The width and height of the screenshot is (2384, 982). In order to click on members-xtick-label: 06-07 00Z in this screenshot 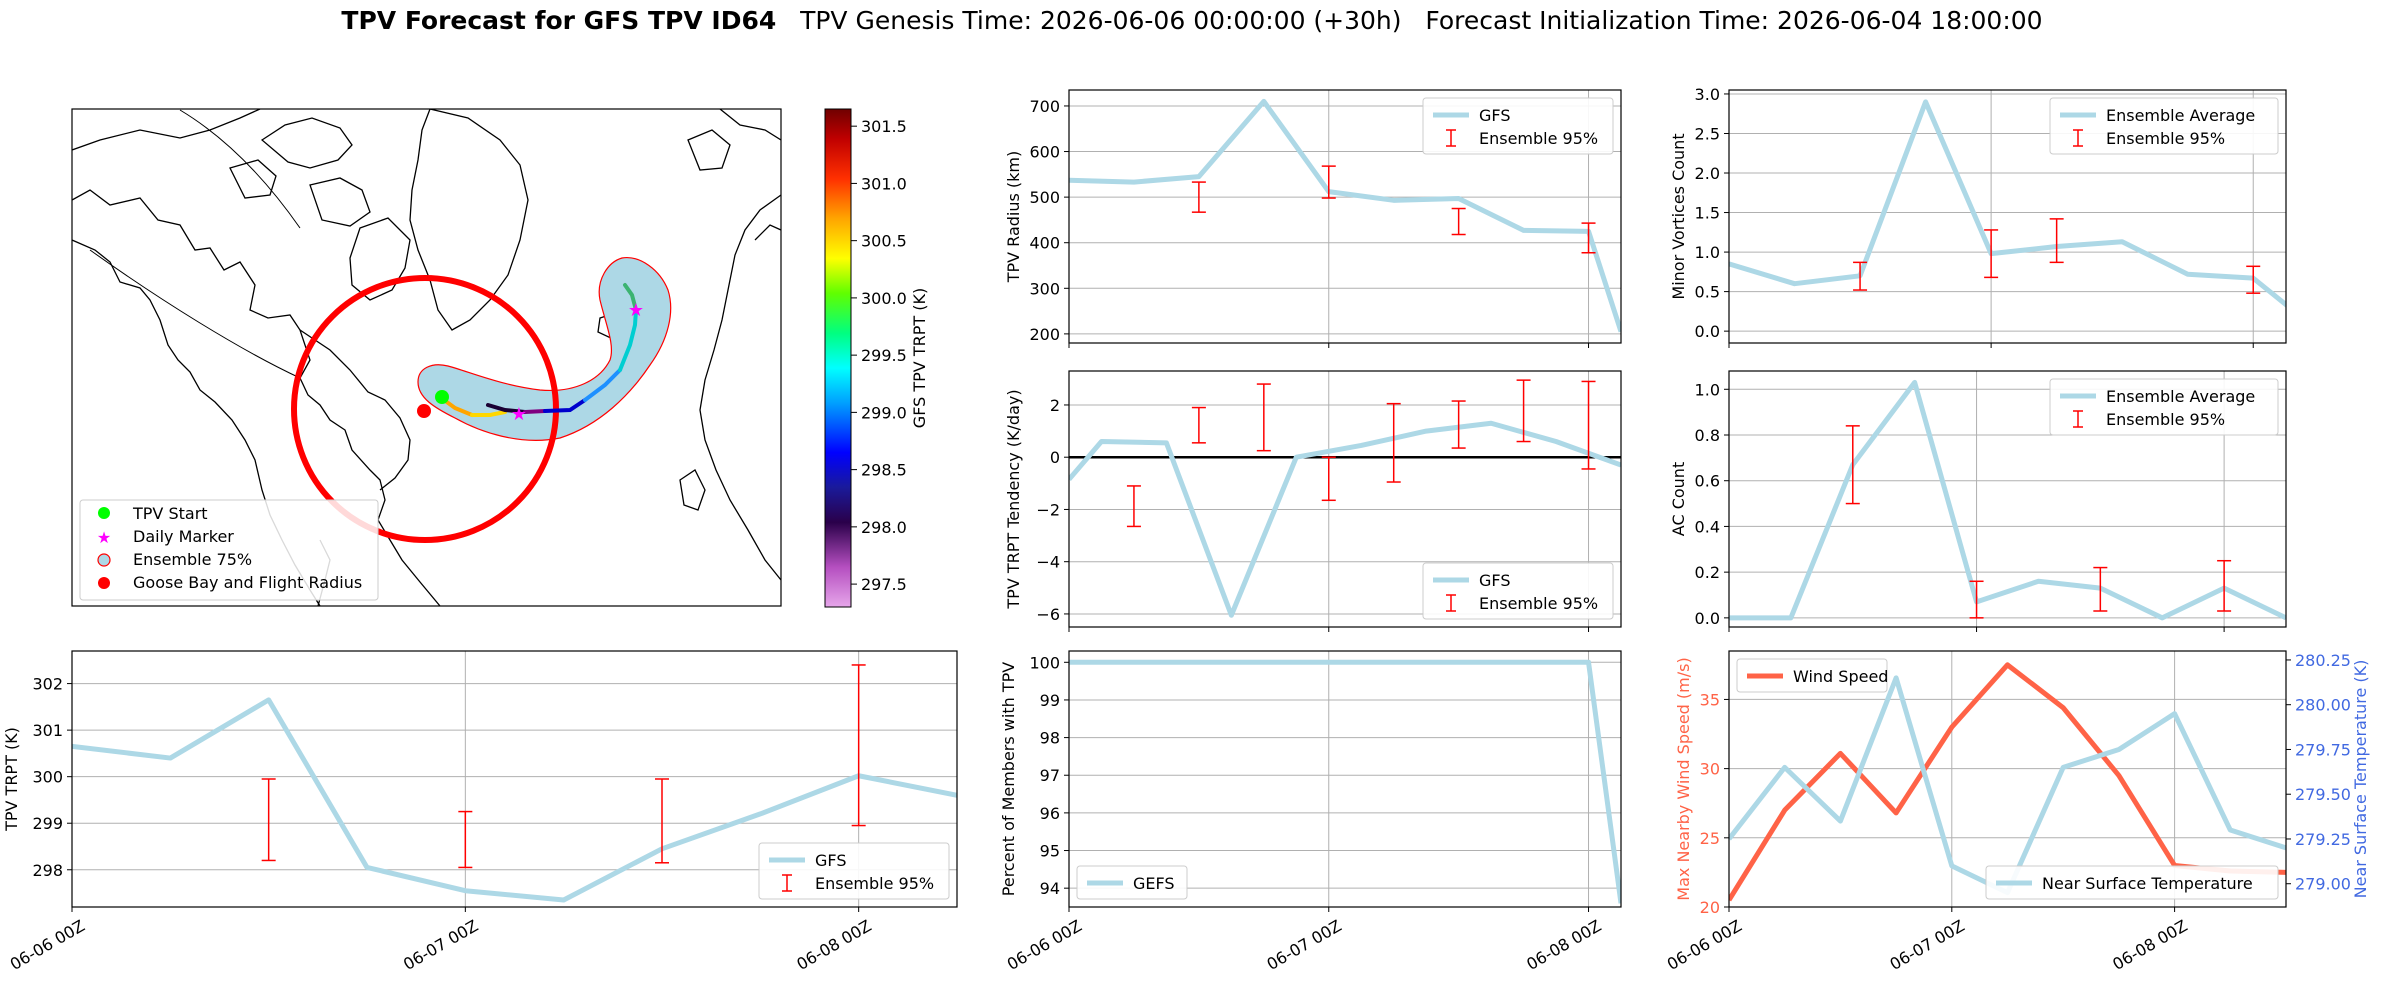, I will do `click(1303, 945)`.